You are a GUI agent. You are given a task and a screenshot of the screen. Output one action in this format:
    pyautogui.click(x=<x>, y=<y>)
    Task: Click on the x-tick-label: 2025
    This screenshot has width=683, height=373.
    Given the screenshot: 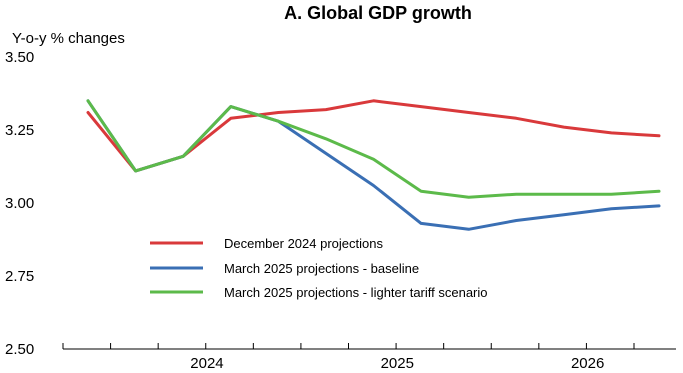 What is the action you would take?
    pyautogui.click(x=397, y=363)
    